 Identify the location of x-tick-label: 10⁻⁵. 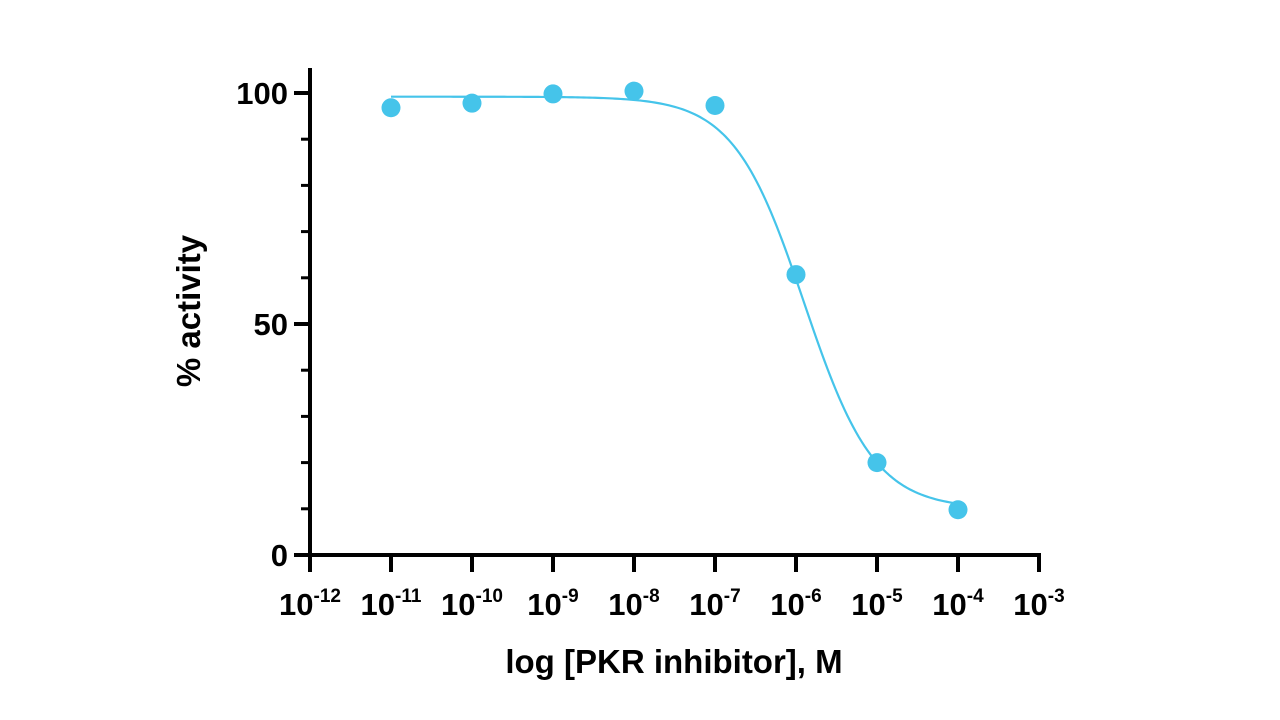
(877, 604).